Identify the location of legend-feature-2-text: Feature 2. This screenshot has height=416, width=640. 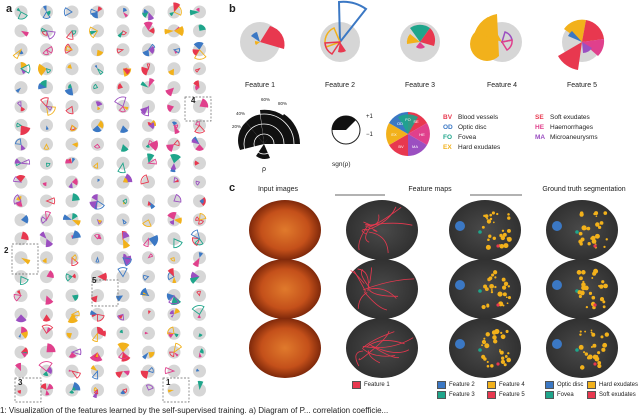
(462, 385).